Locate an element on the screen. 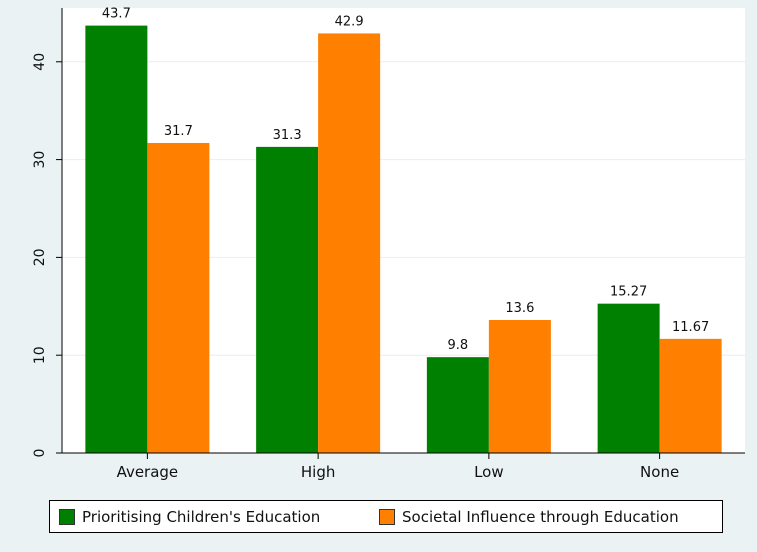 Image resolution: width=757 pixels, height=552 pixels. data-label: 9.8 is located at coordinates (458, 345).